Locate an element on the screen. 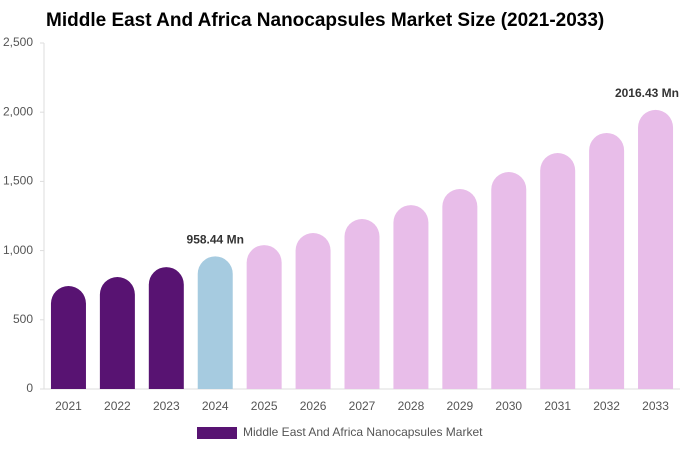 The height and width of the screenshot is (450, 680). y-tick-label: 2,000 is located at coordinates (18, 111).